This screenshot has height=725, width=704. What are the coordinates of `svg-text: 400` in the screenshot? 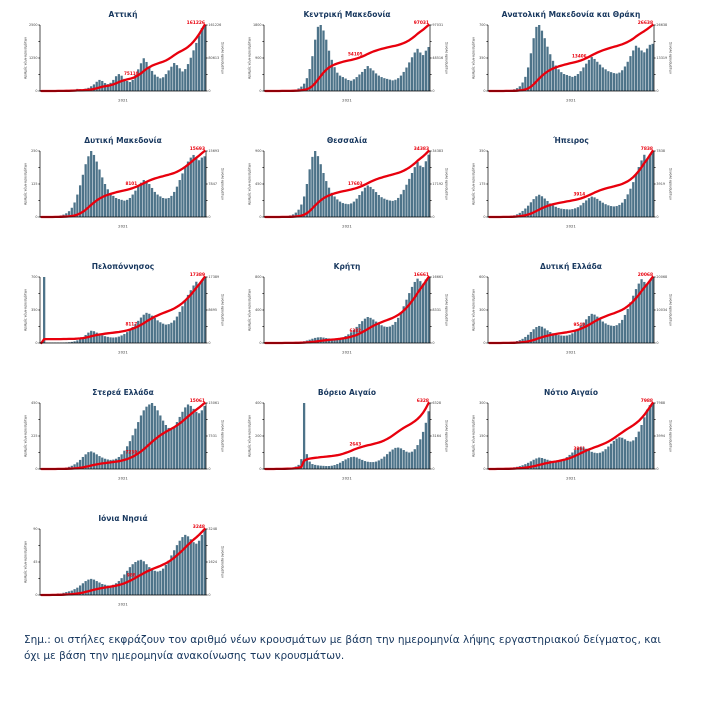 It's located at (258, 310).